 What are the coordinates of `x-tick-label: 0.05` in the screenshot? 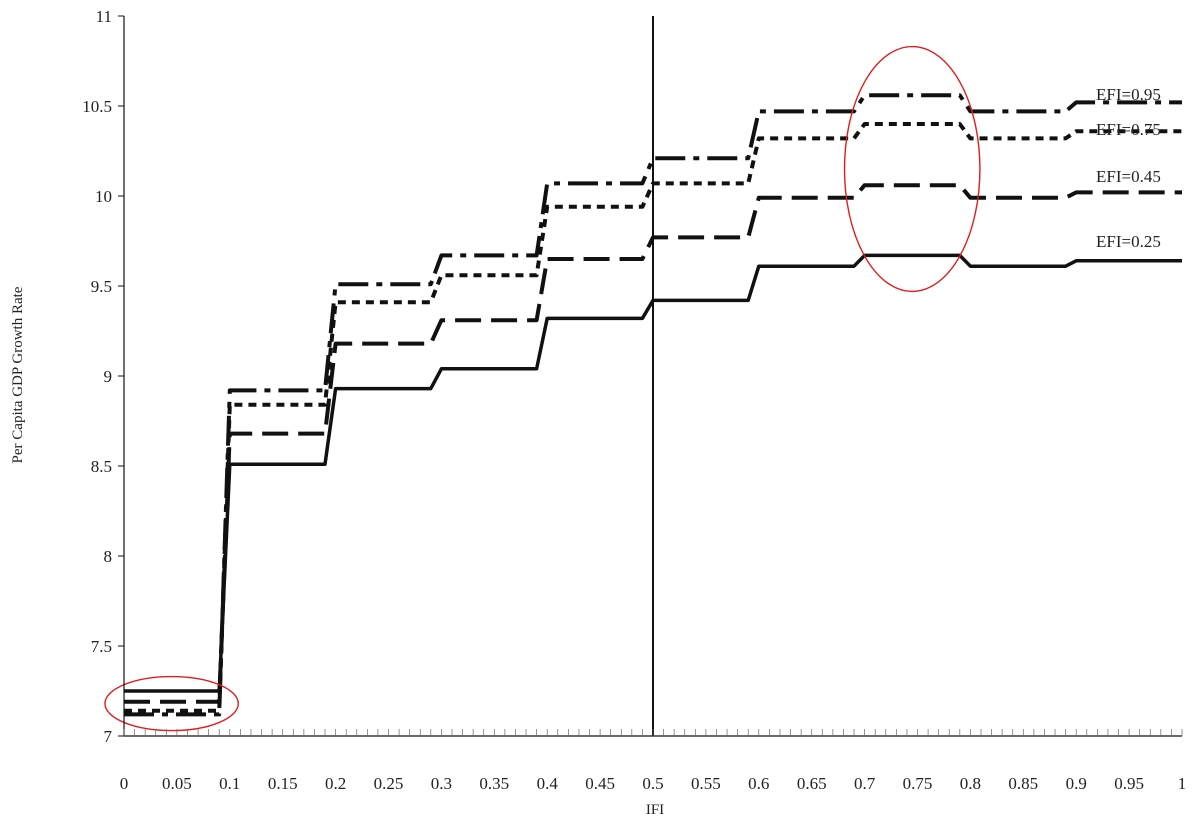 It's located at (177, 783).